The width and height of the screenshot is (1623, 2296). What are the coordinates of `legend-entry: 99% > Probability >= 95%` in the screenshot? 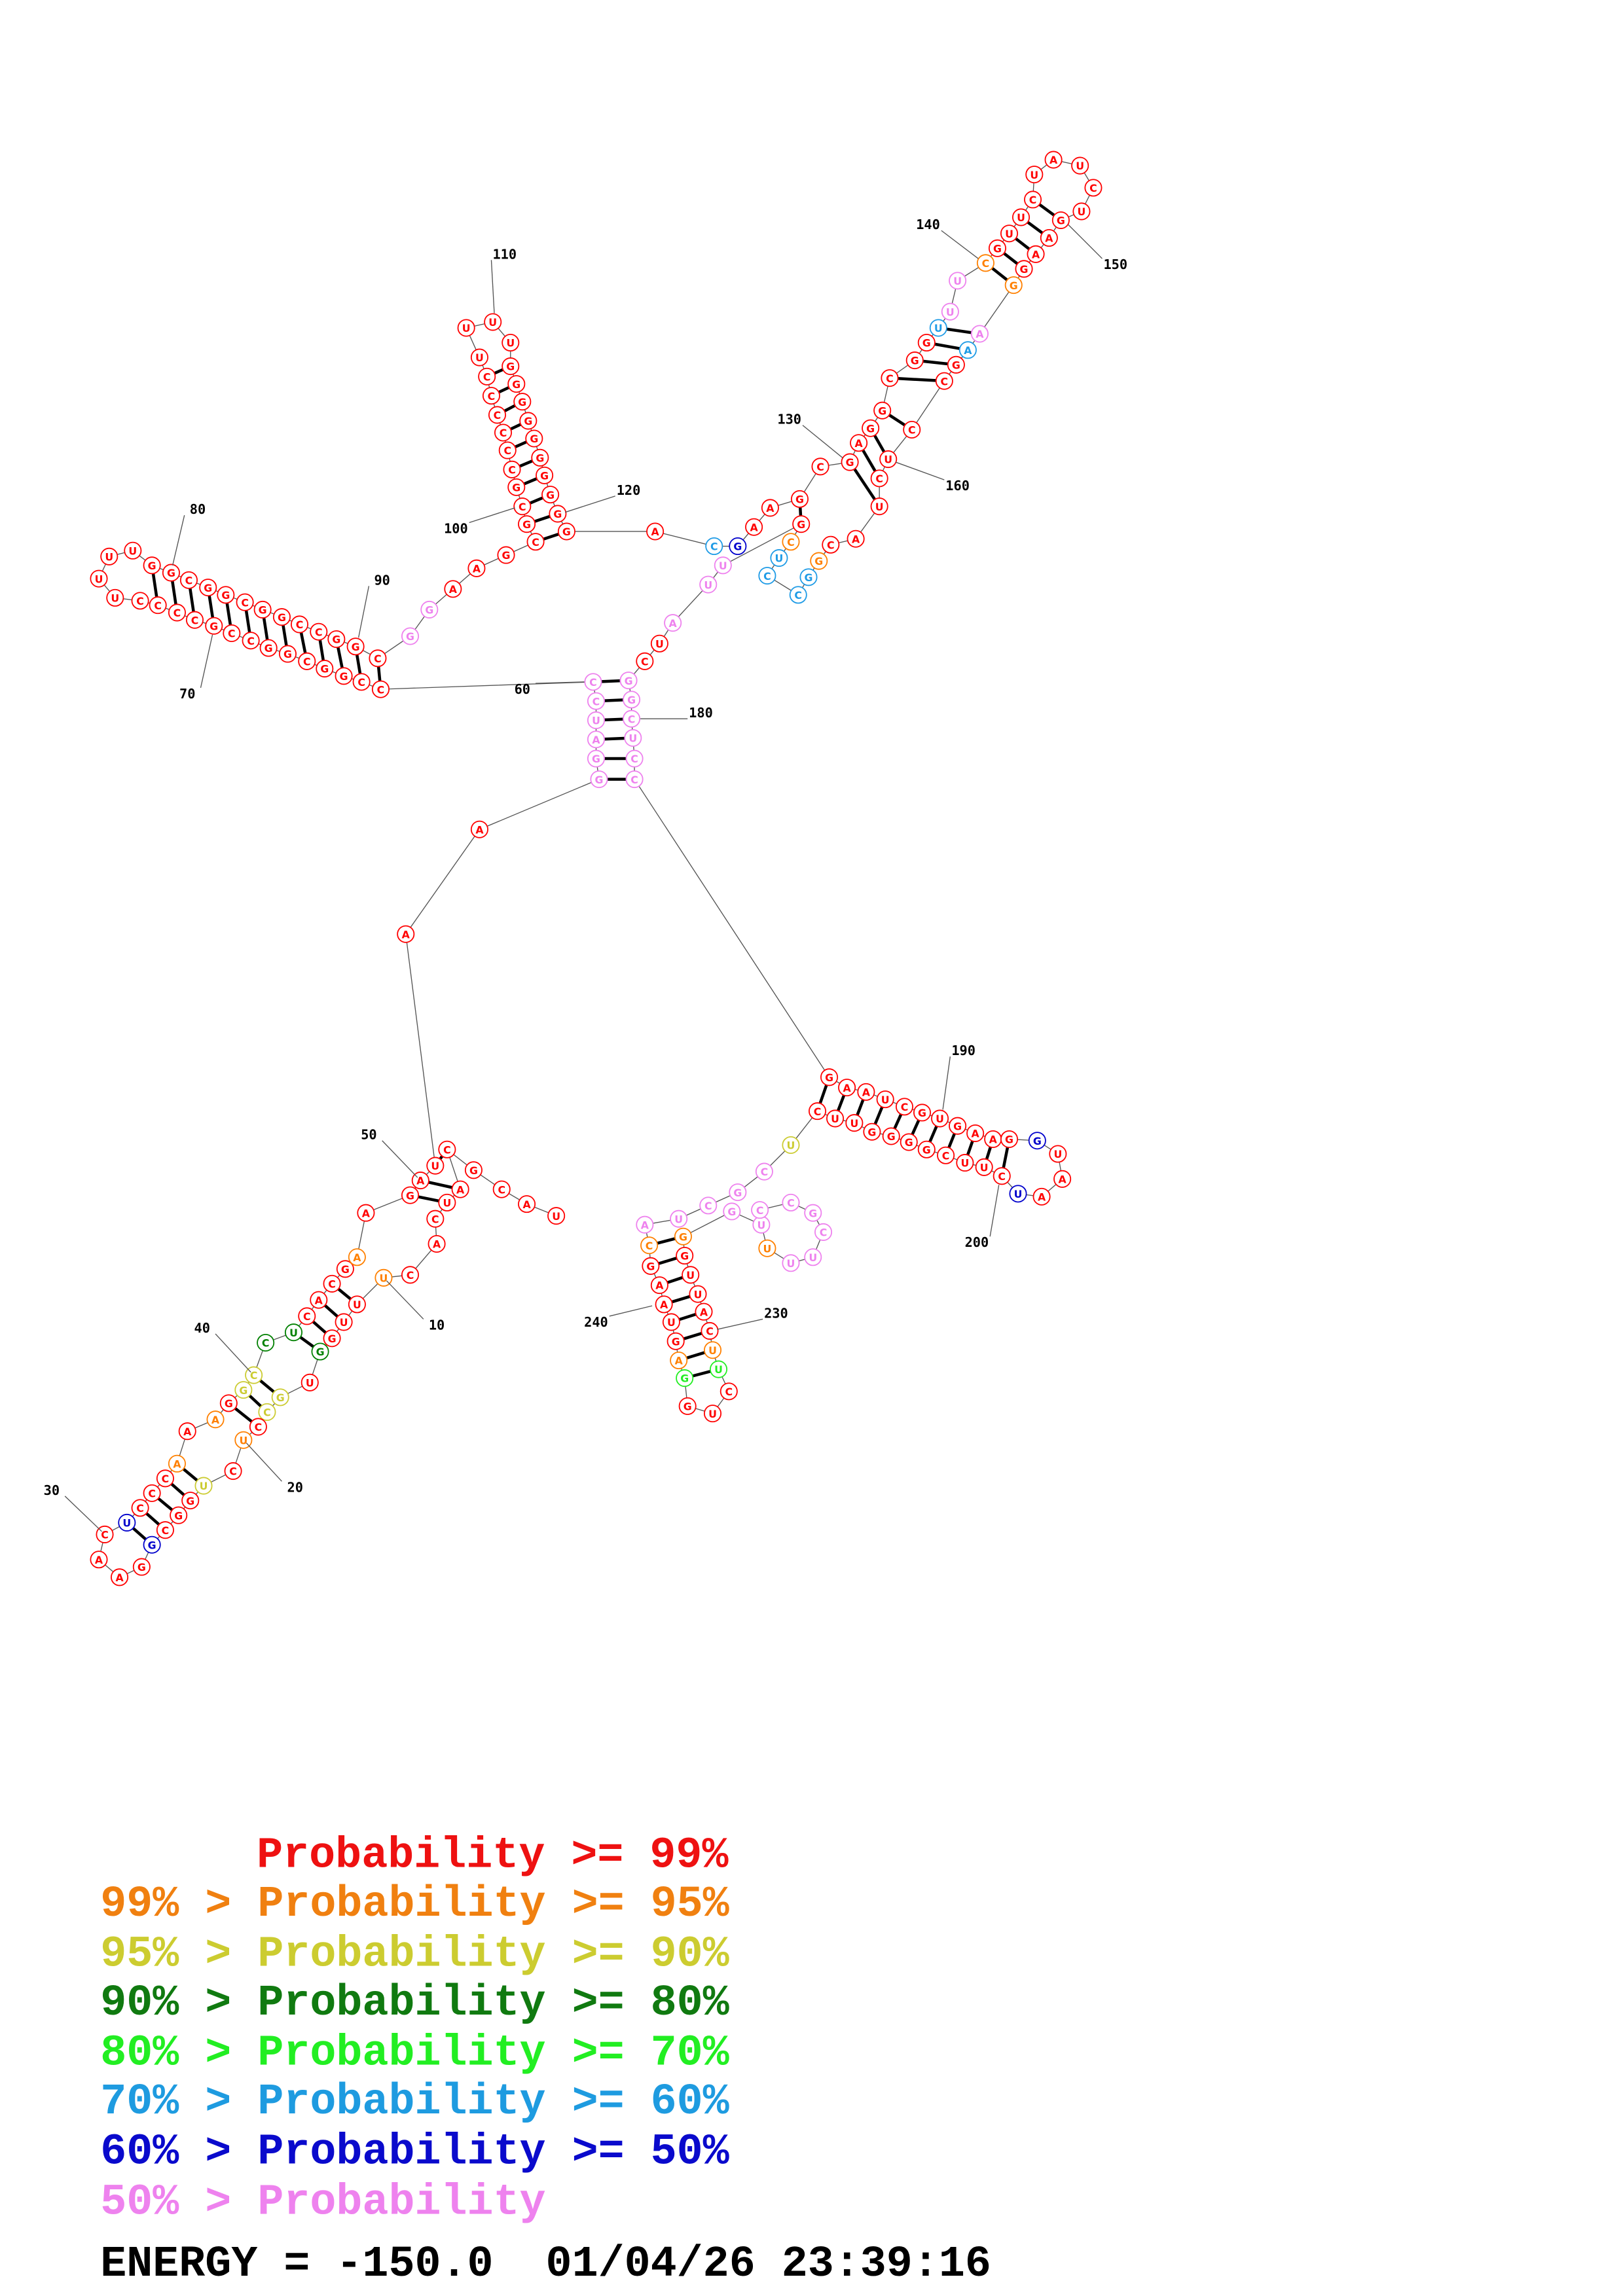 It's located at (414, 1904).